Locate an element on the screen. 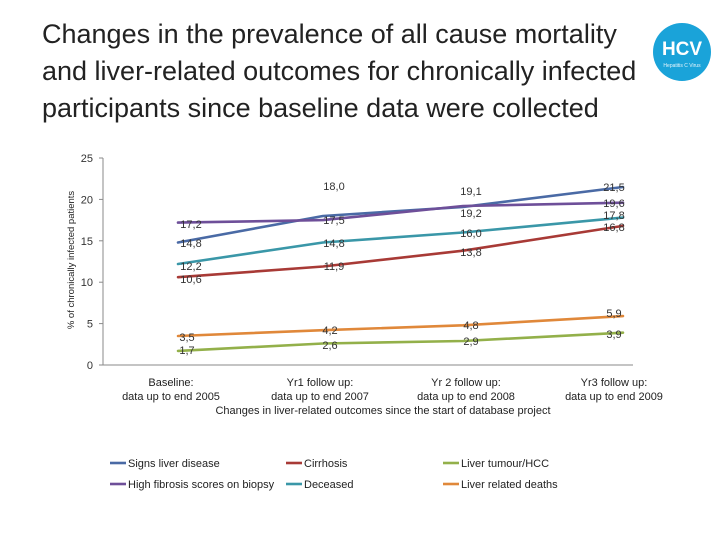 The height and width of the screenshot is (540, 720). legend-label: High fibrosis scores on biopsy is located at coordinates (201, 485).